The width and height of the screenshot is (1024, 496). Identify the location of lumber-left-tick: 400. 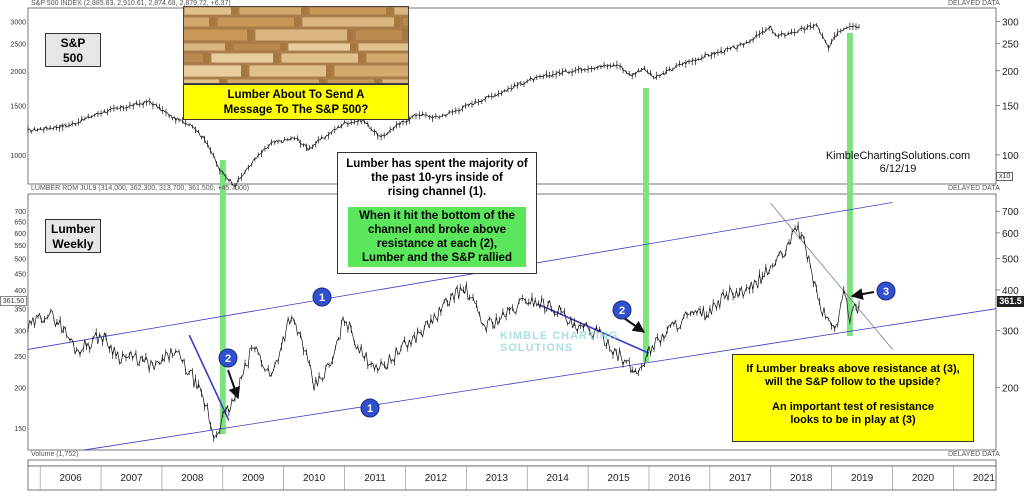
(20, 291).